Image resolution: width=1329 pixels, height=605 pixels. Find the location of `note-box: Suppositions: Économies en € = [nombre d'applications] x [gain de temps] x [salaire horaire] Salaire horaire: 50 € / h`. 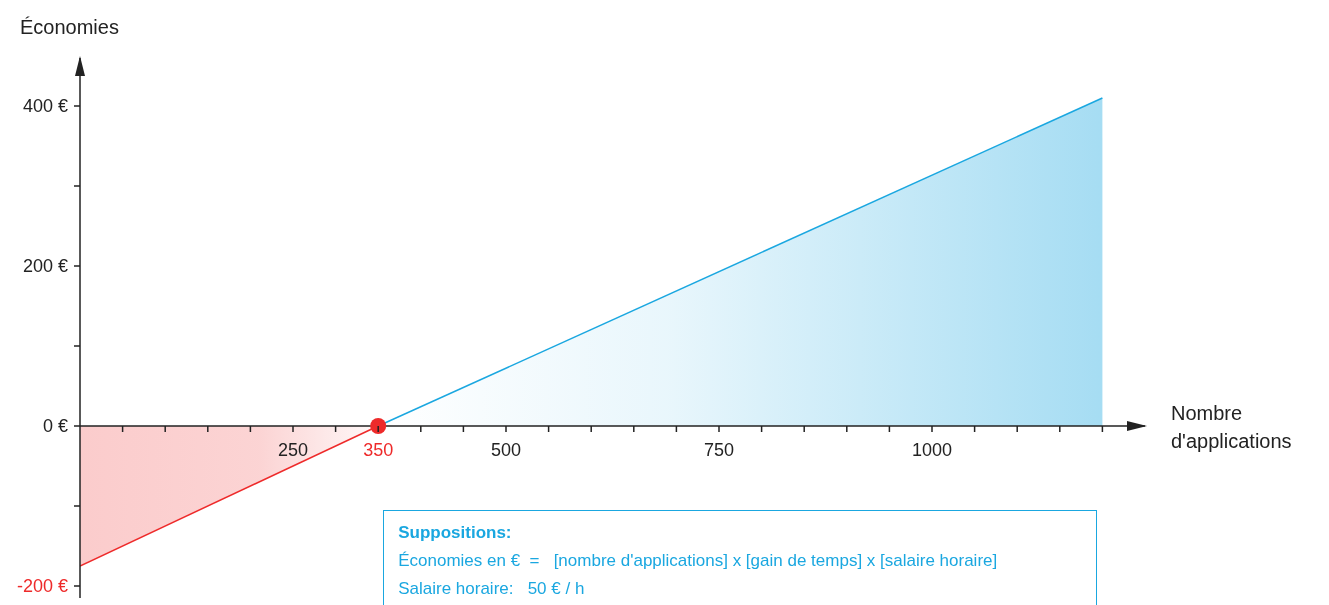

note-box: Suppositions: Économies en € = [nombre d'applications] x [gain de temps] x [salaire horaire] Salaire horaire: 50 € / h is located at coordinates (740, 557).